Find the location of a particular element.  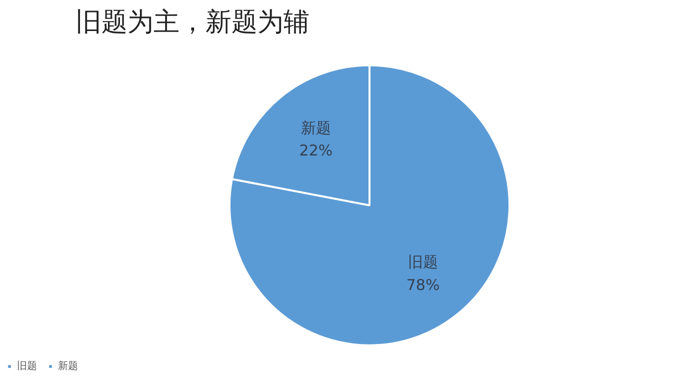

data-label: 22% is located at coordinates (316, 151).